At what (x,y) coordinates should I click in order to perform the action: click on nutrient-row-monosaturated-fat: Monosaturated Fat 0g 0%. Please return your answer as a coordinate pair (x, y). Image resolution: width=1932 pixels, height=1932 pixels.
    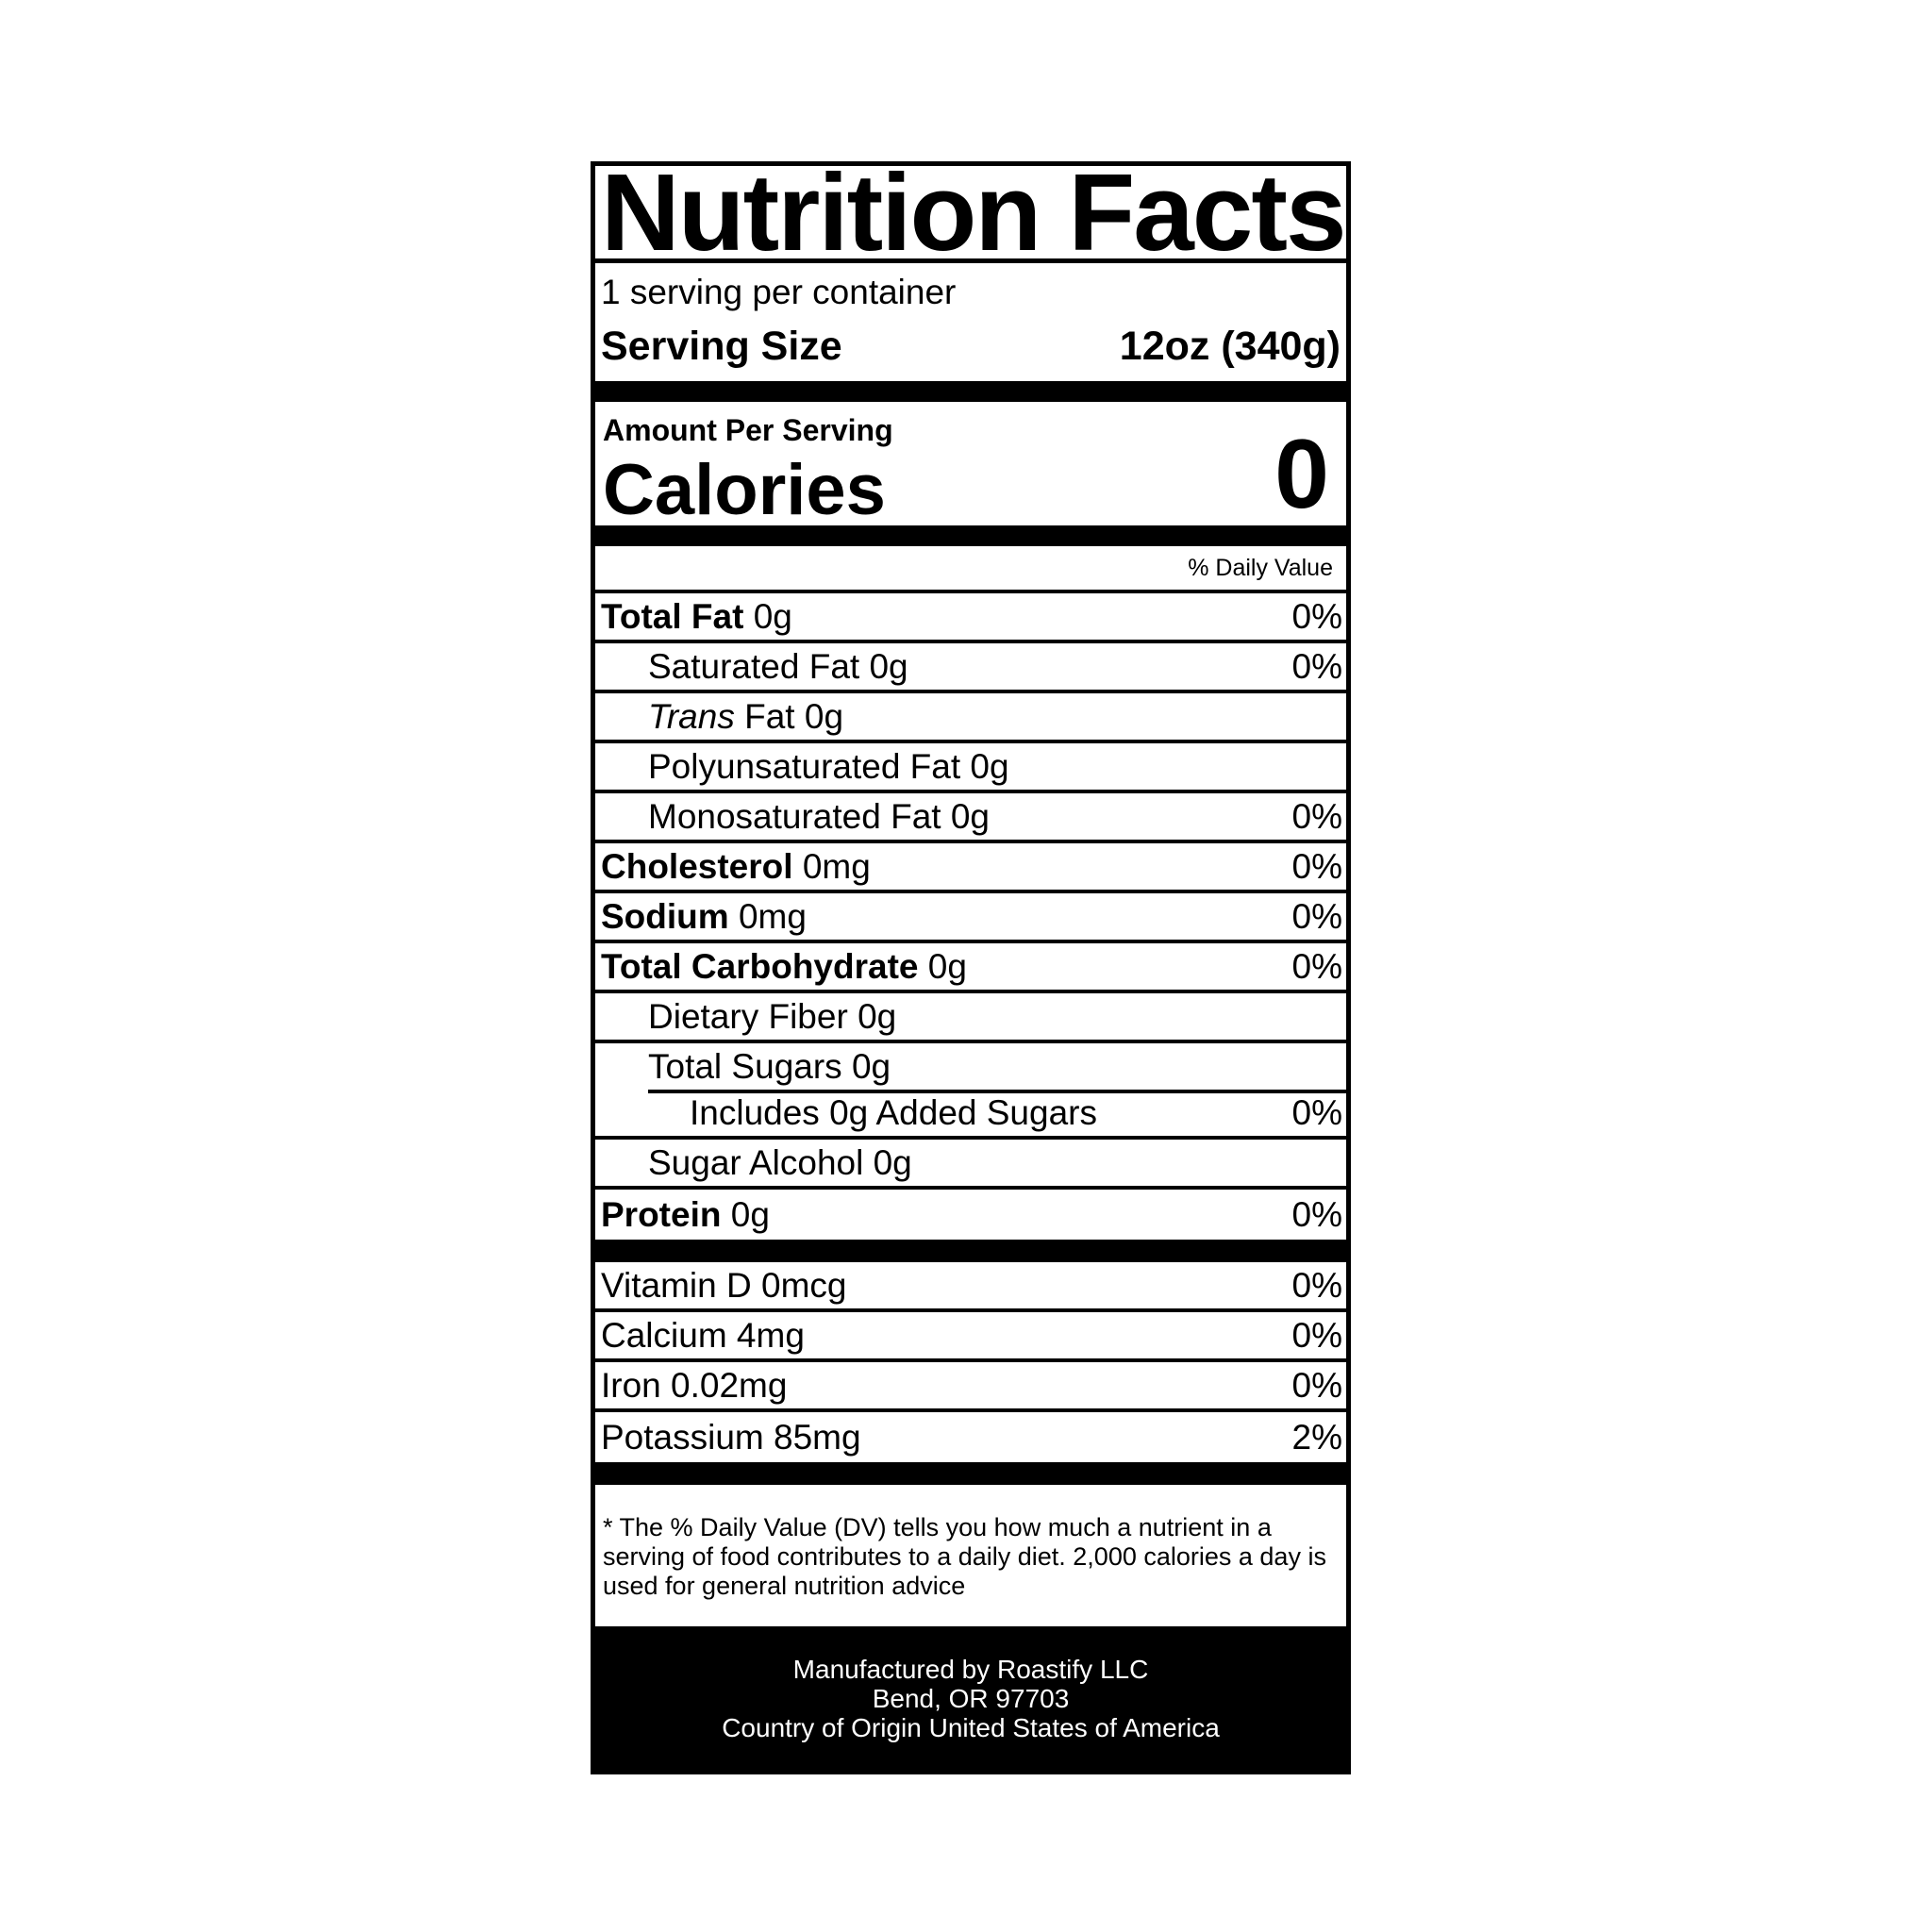
    Looking at the image, I should click on (971, 818).